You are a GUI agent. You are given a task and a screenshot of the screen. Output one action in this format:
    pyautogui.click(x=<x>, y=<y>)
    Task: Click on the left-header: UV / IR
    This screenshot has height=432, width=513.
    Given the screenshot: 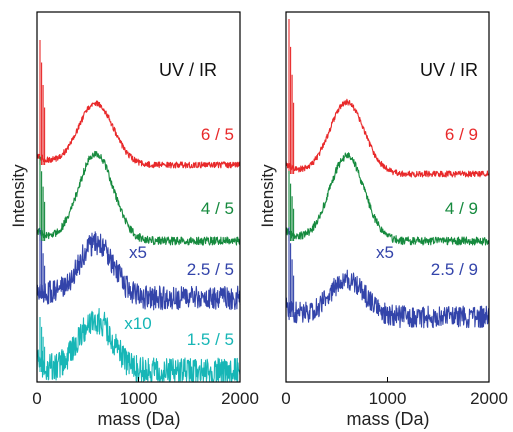 What is the action you would take?
    pyautogui.click(x=188, y=70)
    